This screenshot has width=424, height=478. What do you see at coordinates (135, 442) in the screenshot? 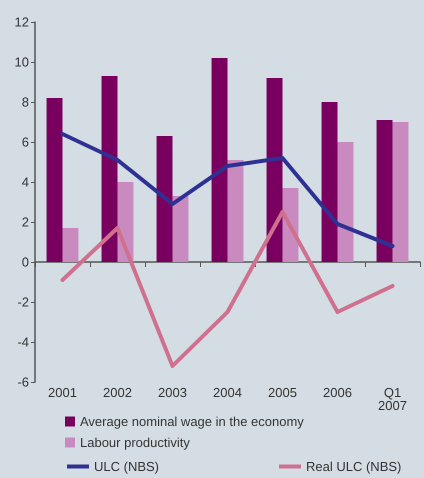
I see `legend-label: Labour productivity` at bounding box center [135, 442].